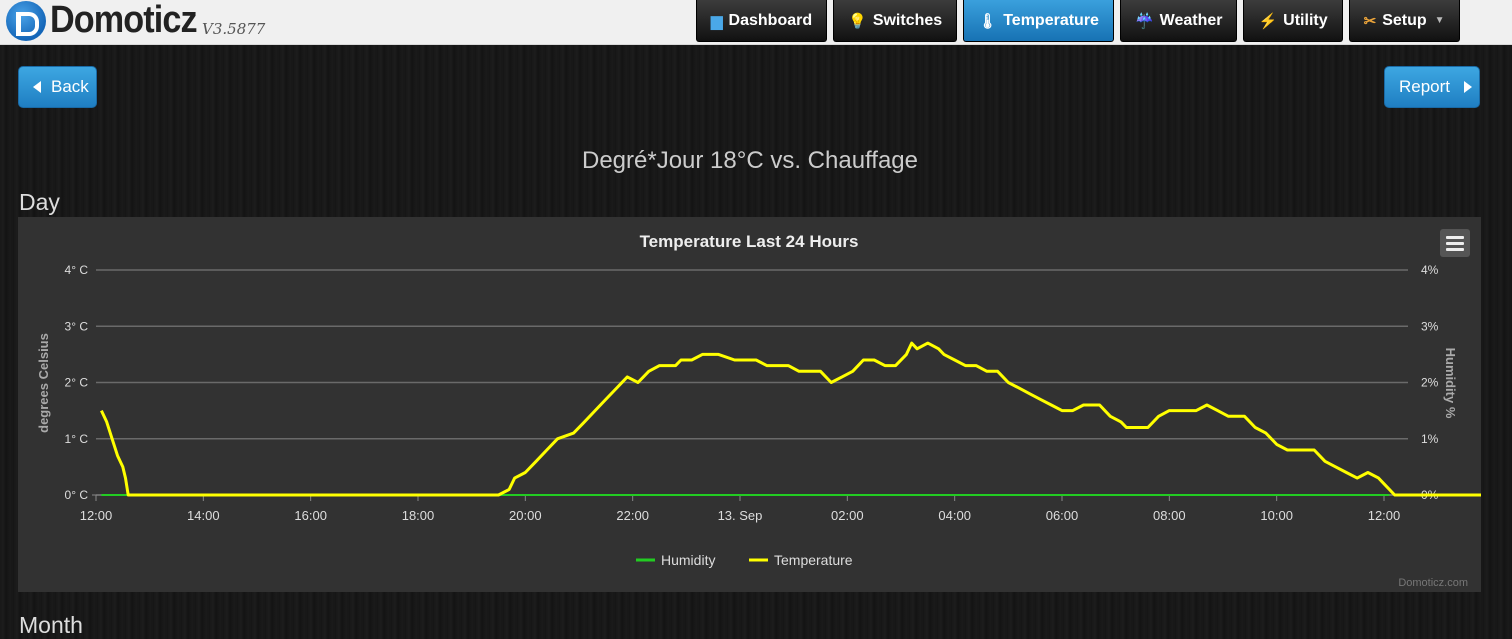 The image size is (1512, 639). I want to click on chart-credit: Domoticz.com, so click(1433, 583).